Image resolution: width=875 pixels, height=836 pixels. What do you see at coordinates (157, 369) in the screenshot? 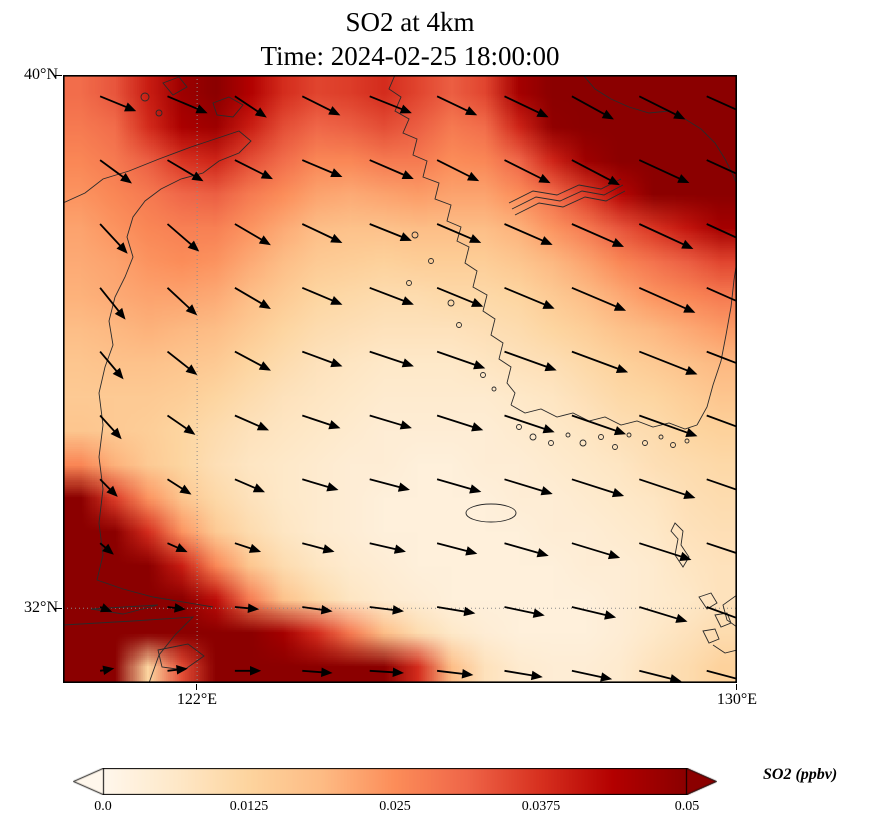
I see `coastline-china` at bounding box center [157, 369].